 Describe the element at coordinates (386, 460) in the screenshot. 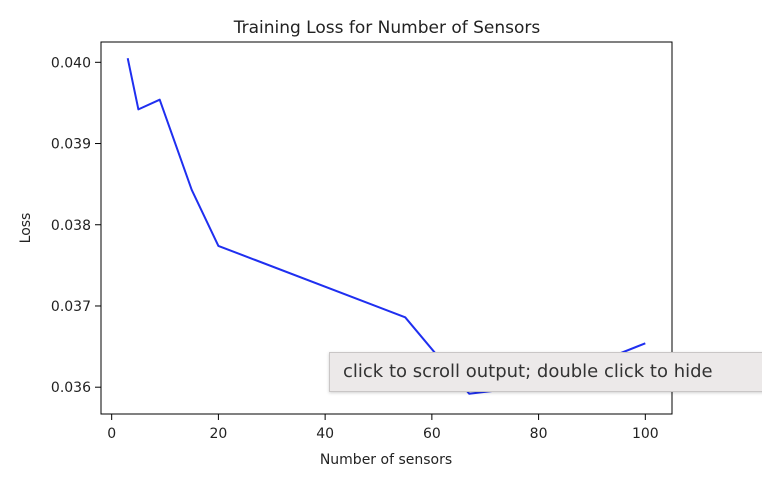

I see `x-axis-label: Number of sensors` at that location.